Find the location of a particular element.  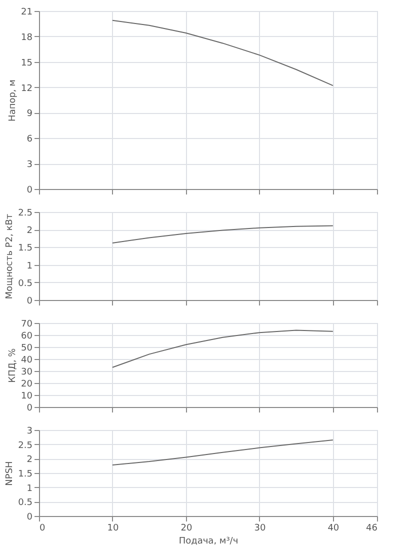

y-tick-label: 60 is located at coordinates (27, 337).